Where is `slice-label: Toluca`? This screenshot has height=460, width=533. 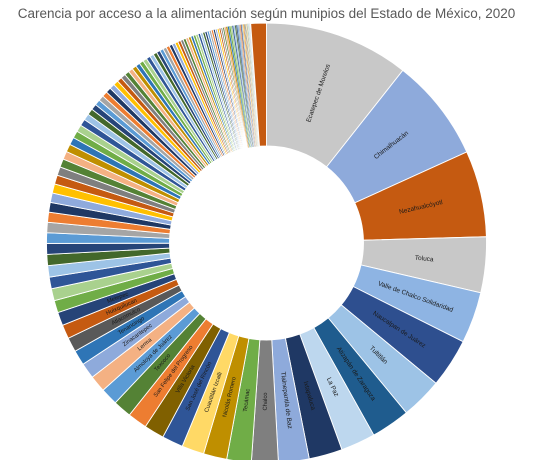 slice-label: Toluca is located at coordinates (424, 259).